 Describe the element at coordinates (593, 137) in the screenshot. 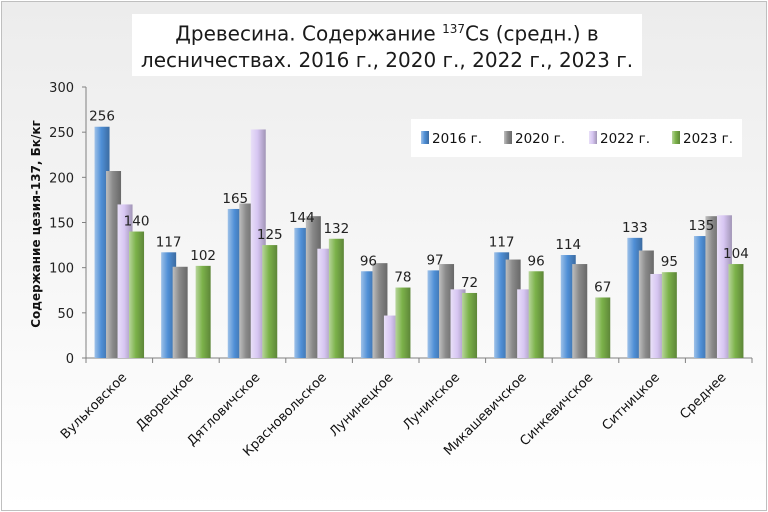

I see `legend-swatch-2022 г.` at that location.